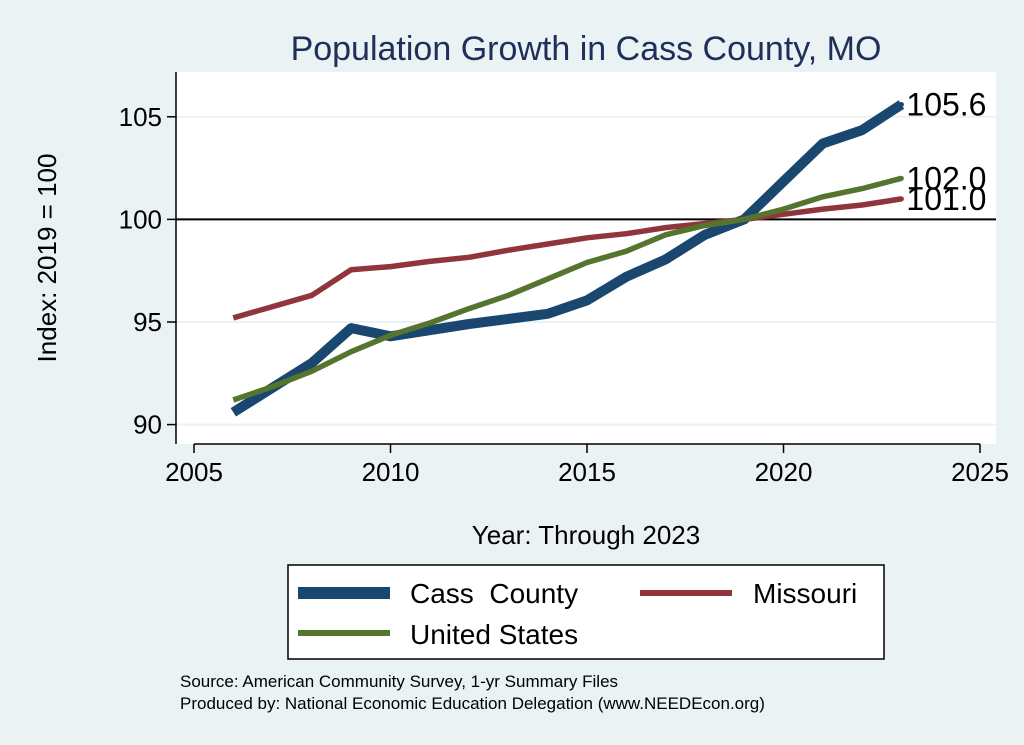 The image size is (1024, 745). What do you see at coordinates (901, 178) in the screenshot?
I see `end-point-united-states` at bounding box center [901, 178].